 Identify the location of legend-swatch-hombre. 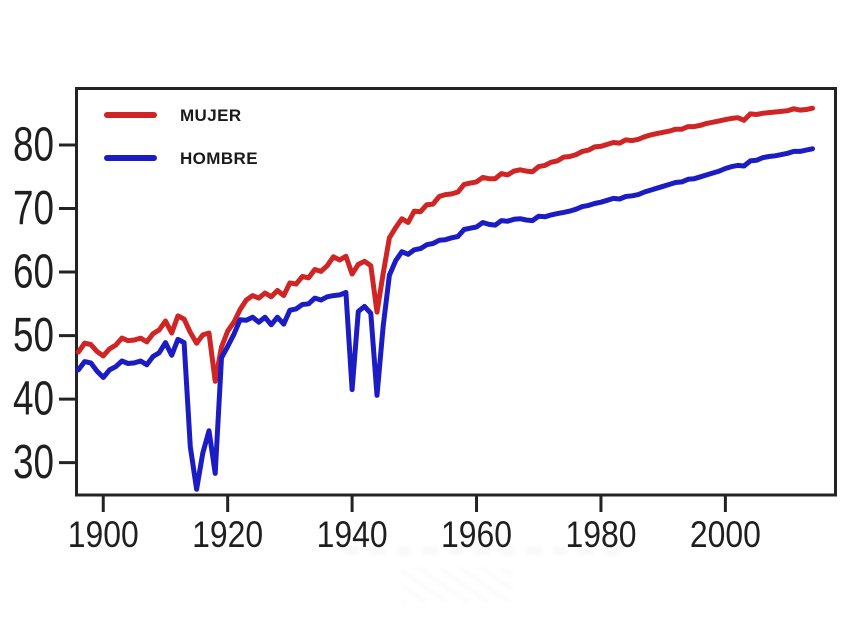
(130, 158).